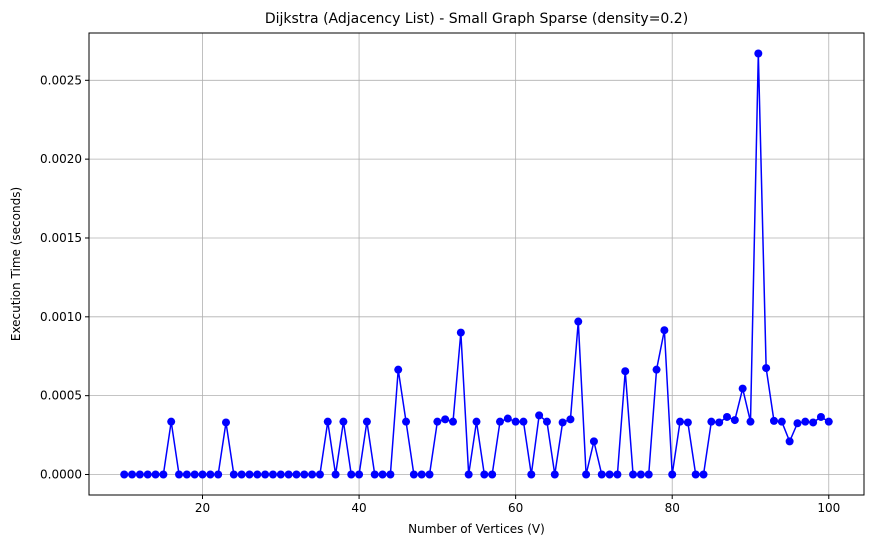  I want to click on y-tick-label: 0.0015, so click(61, 238).